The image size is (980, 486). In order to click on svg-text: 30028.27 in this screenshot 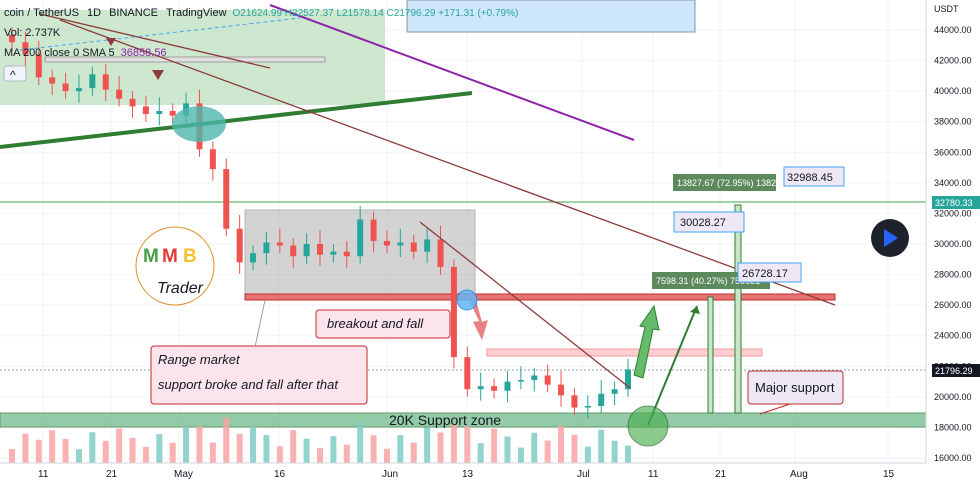, I will do `click(703, 223)`.